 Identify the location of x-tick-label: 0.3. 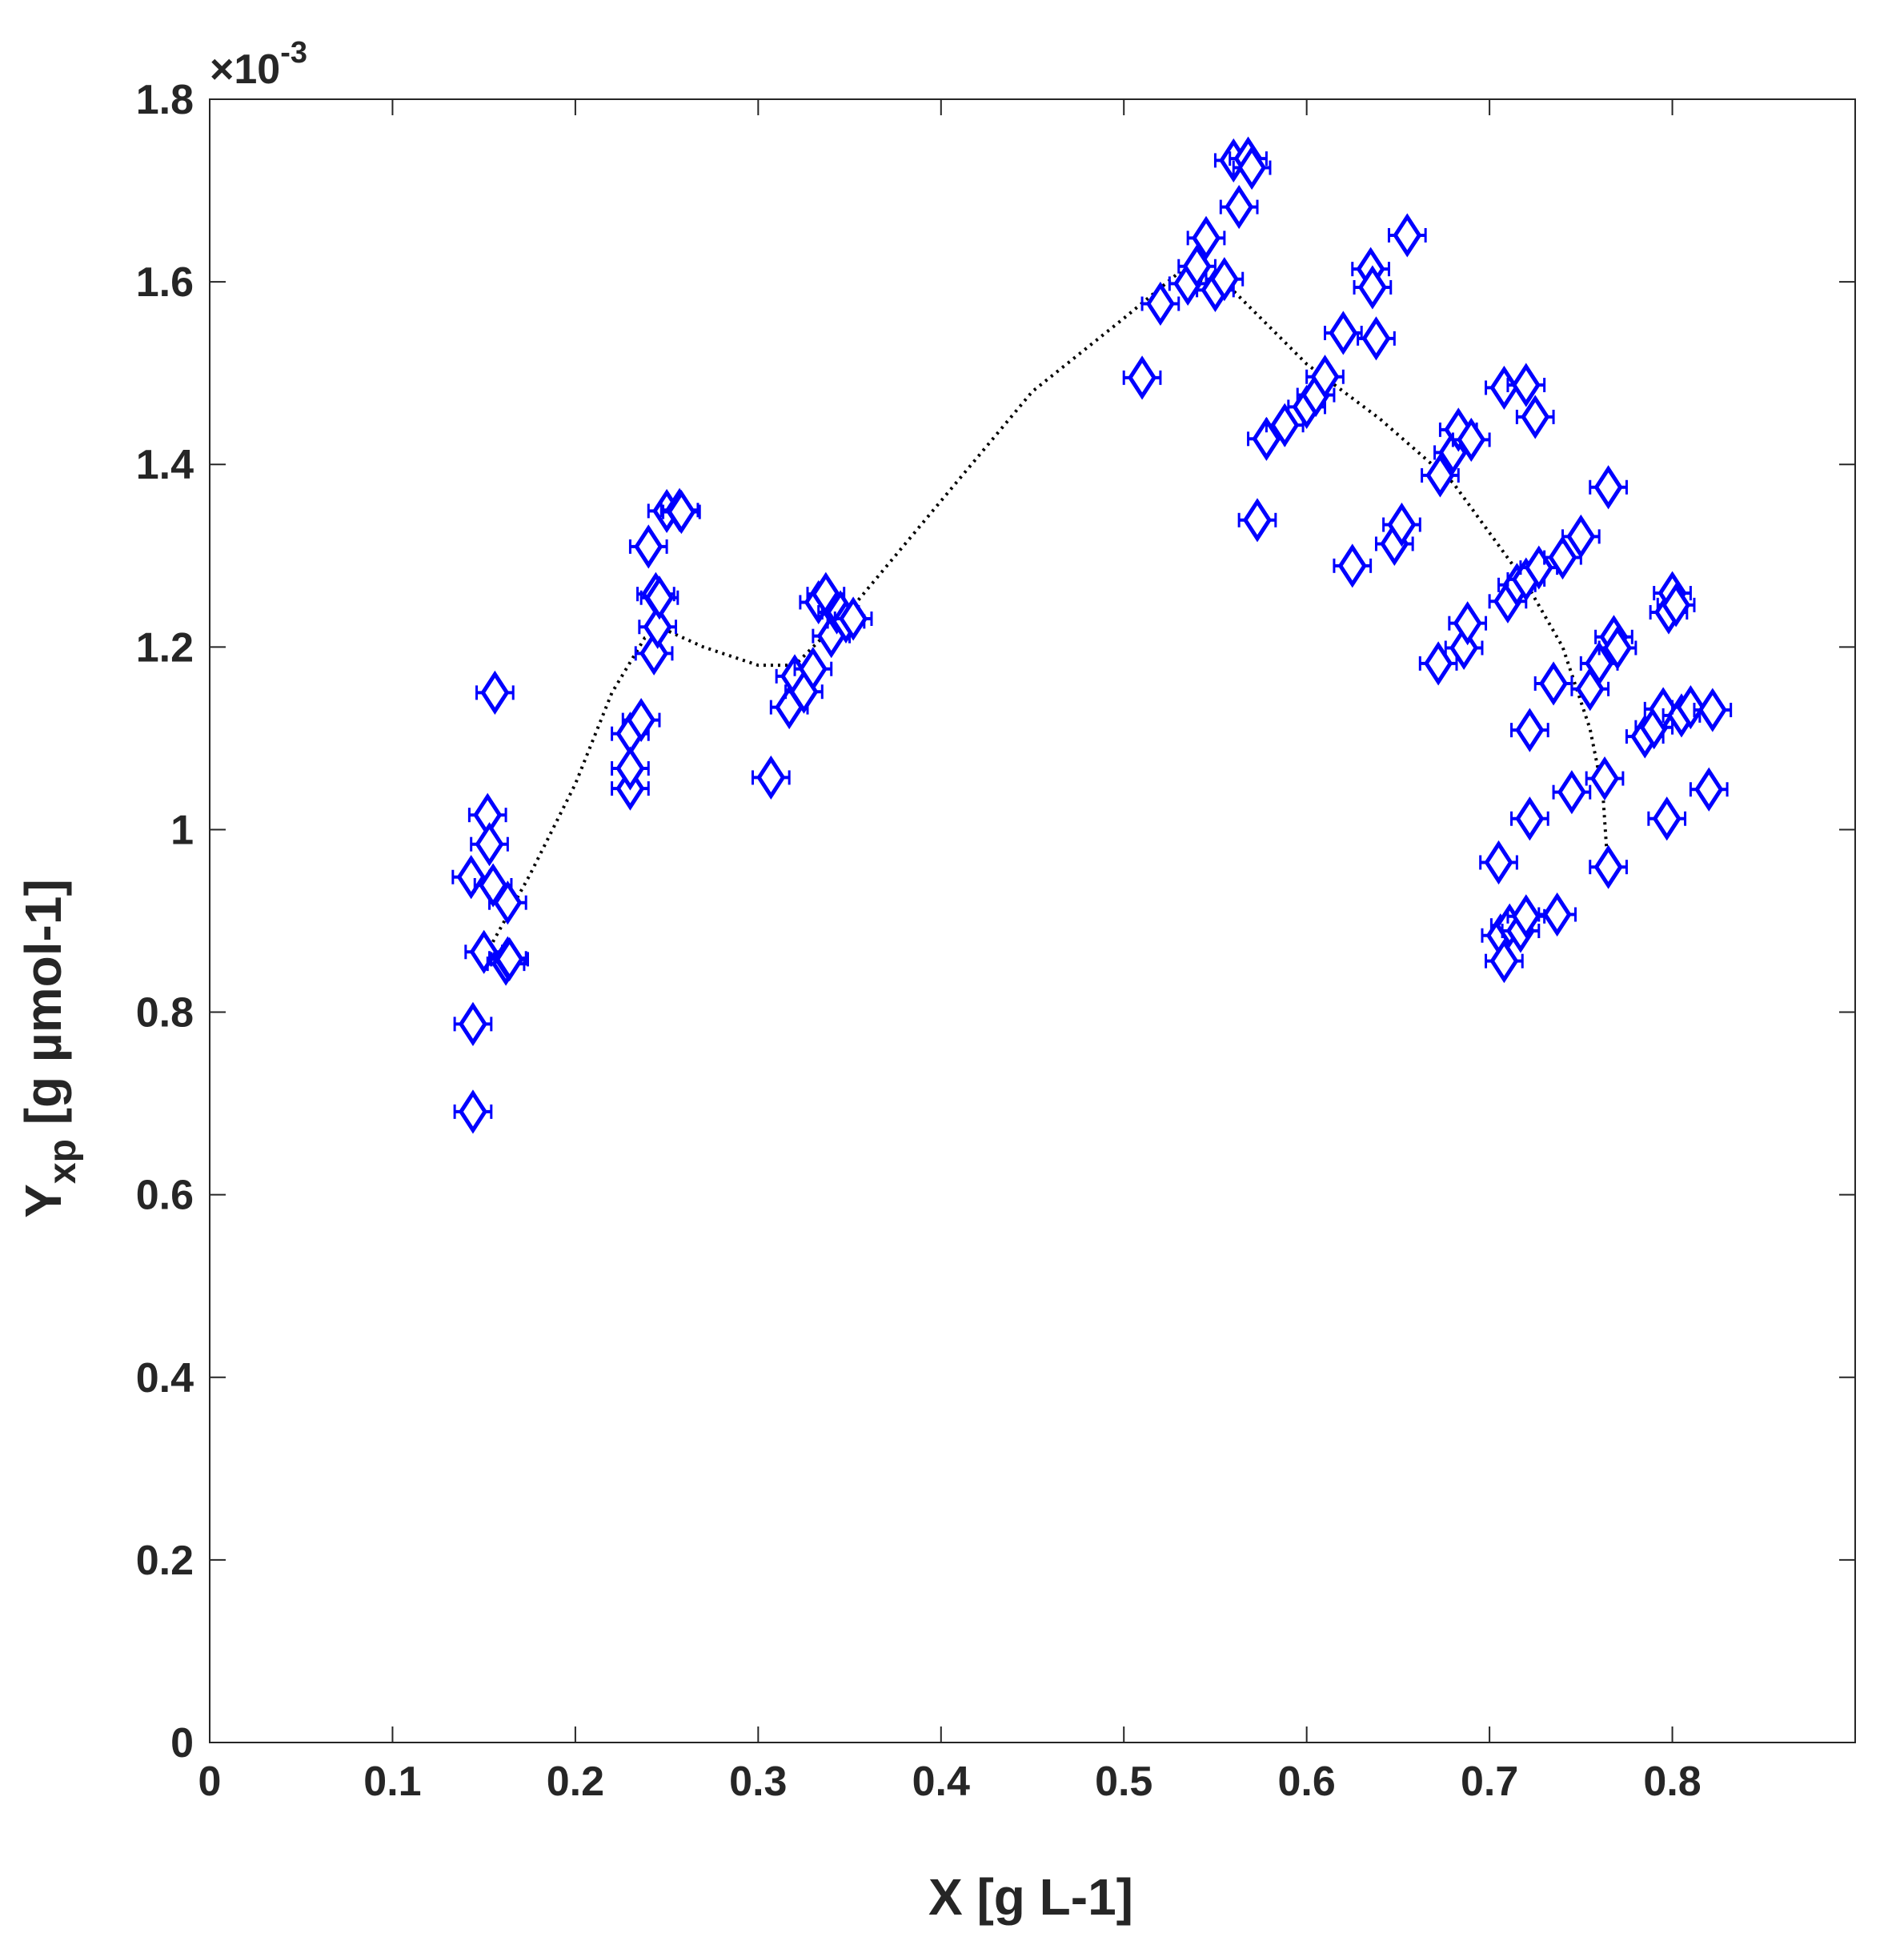
(758, 1782).